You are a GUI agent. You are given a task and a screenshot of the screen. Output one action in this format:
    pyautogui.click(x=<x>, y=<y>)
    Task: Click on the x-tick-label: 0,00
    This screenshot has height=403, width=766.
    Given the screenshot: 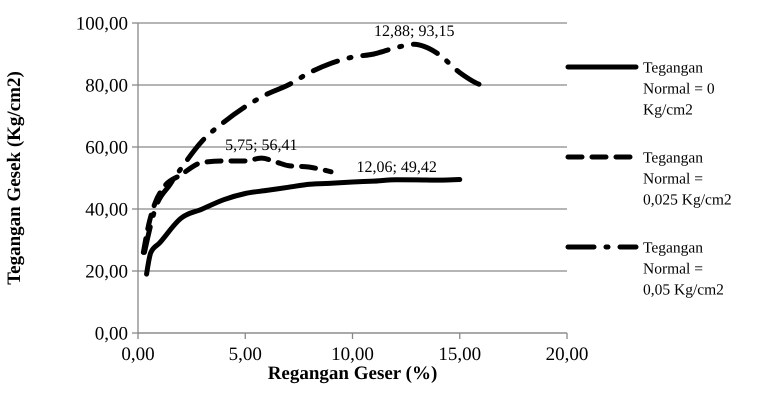 What is the action you would take?
    pyautogui.click(x=138, y=354)
    